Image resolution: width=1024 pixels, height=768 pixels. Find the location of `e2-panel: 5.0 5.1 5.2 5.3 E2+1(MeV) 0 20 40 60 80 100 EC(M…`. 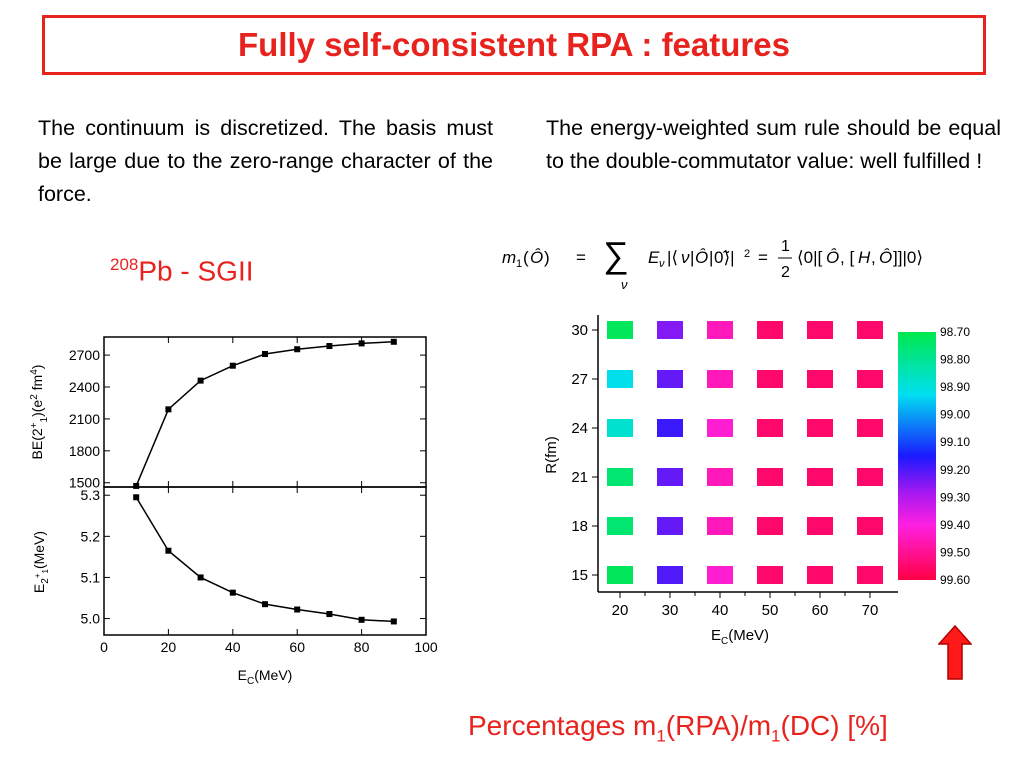

e2-panel: 5.0 5.1 5.2 5.3 E2+1(MeV) 0 20 40 60 80 100 EC(M… is located at coordinates (234, 586).